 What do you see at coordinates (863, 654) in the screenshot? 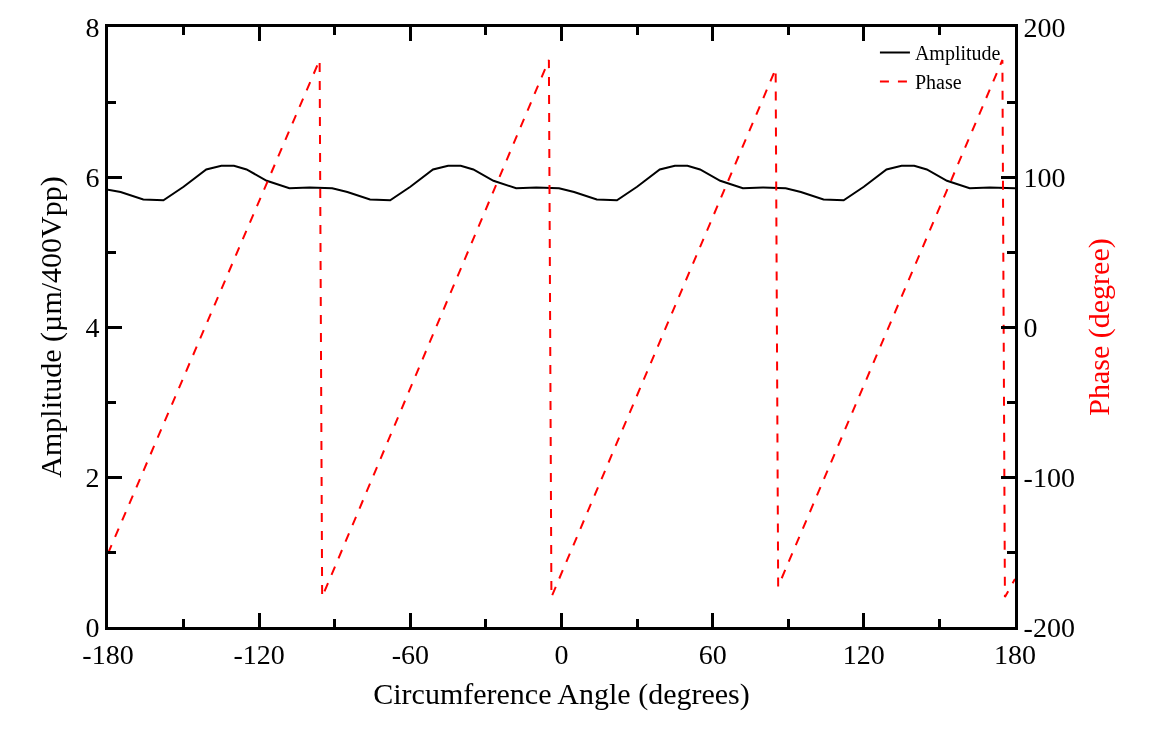
I see `x-tick-label: 120` at bounding box center [863, 654].